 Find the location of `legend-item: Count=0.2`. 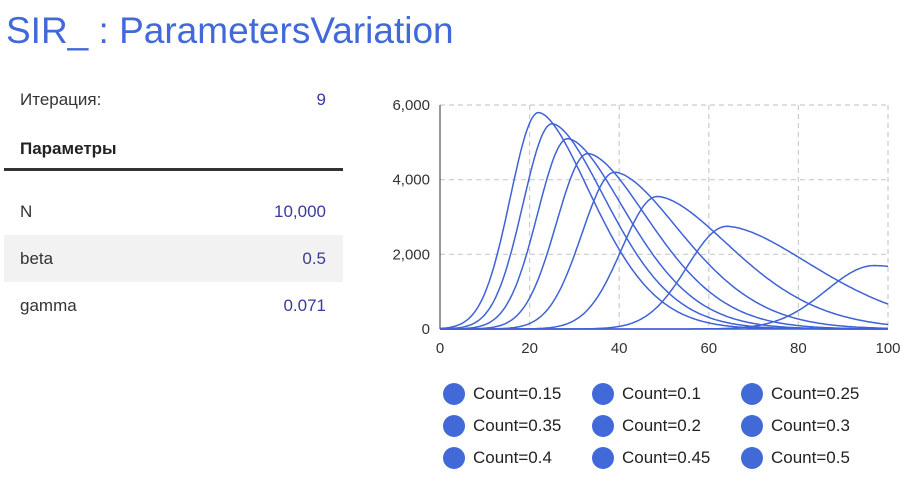

legend-item: Count=0.2 is located at coordinates (646, 426).